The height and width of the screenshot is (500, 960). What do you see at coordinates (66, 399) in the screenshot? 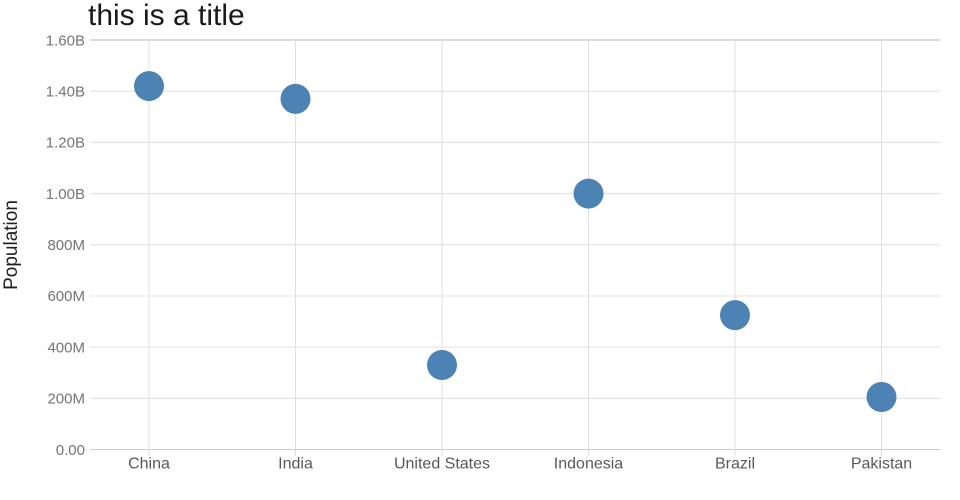
I see `y-tick-label: 200M` at bounding box center [66, 399].